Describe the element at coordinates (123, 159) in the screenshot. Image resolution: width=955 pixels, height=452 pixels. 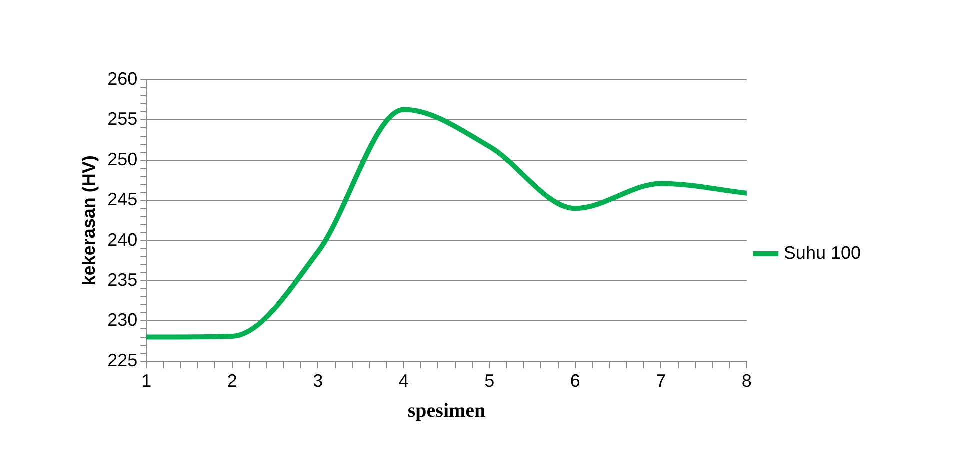
I see `y-tick-label: 250` at that location.